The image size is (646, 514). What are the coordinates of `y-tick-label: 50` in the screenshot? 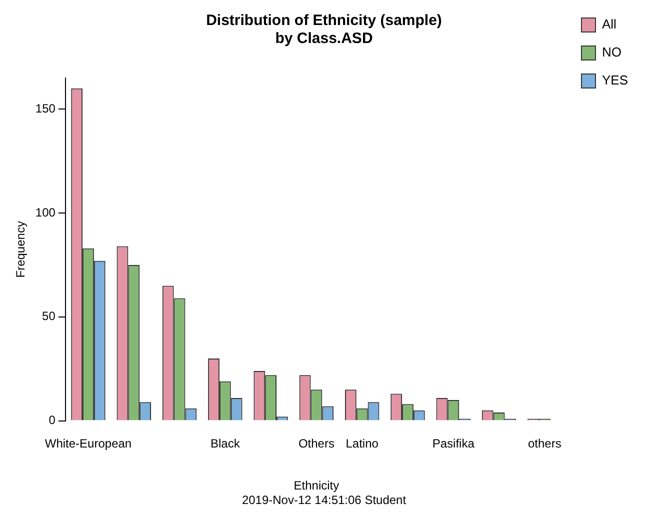 It's located at (49, 316).